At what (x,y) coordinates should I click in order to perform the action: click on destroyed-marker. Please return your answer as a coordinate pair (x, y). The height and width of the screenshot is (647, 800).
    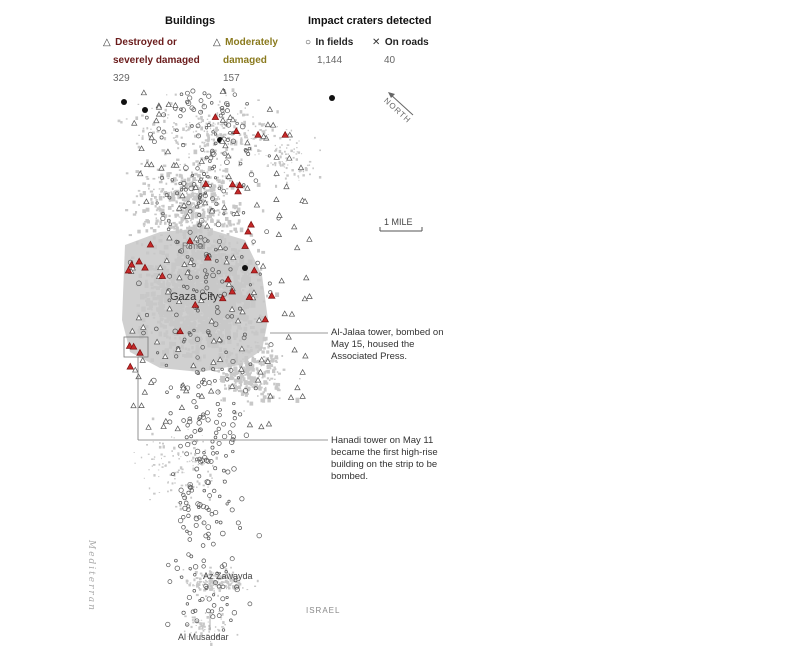
    Looking at the image, I should click on (215, 116).